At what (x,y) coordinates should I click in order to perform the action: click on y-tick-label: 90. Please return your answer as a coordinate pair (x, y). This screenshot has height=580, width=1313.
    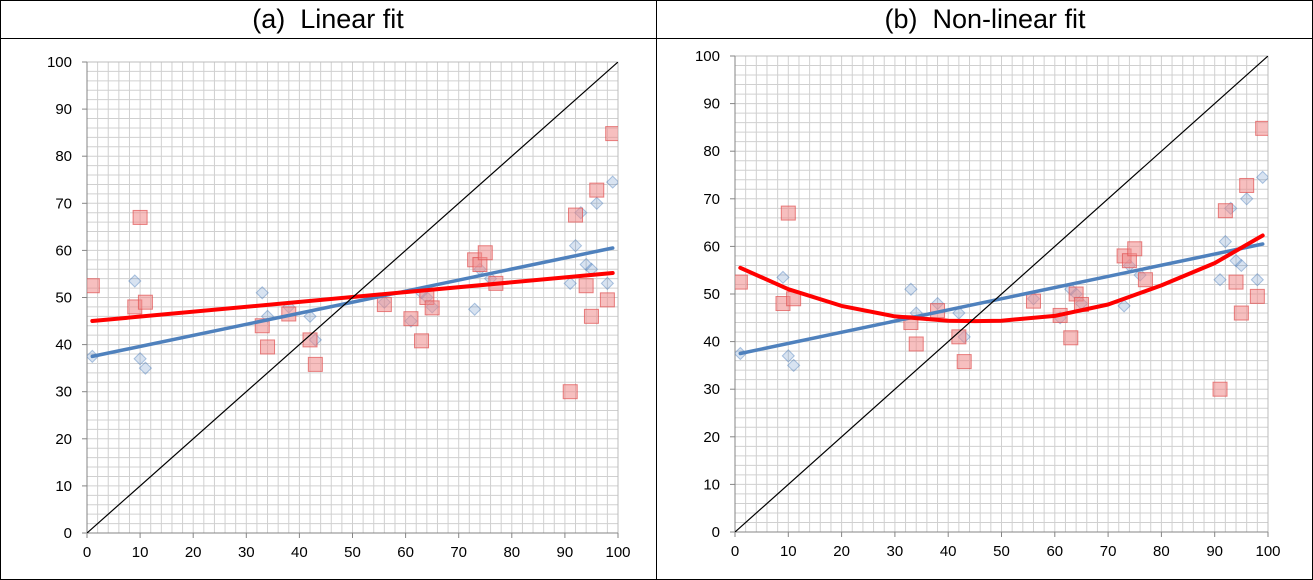
    Looking at the image, I should click on (63, 109).